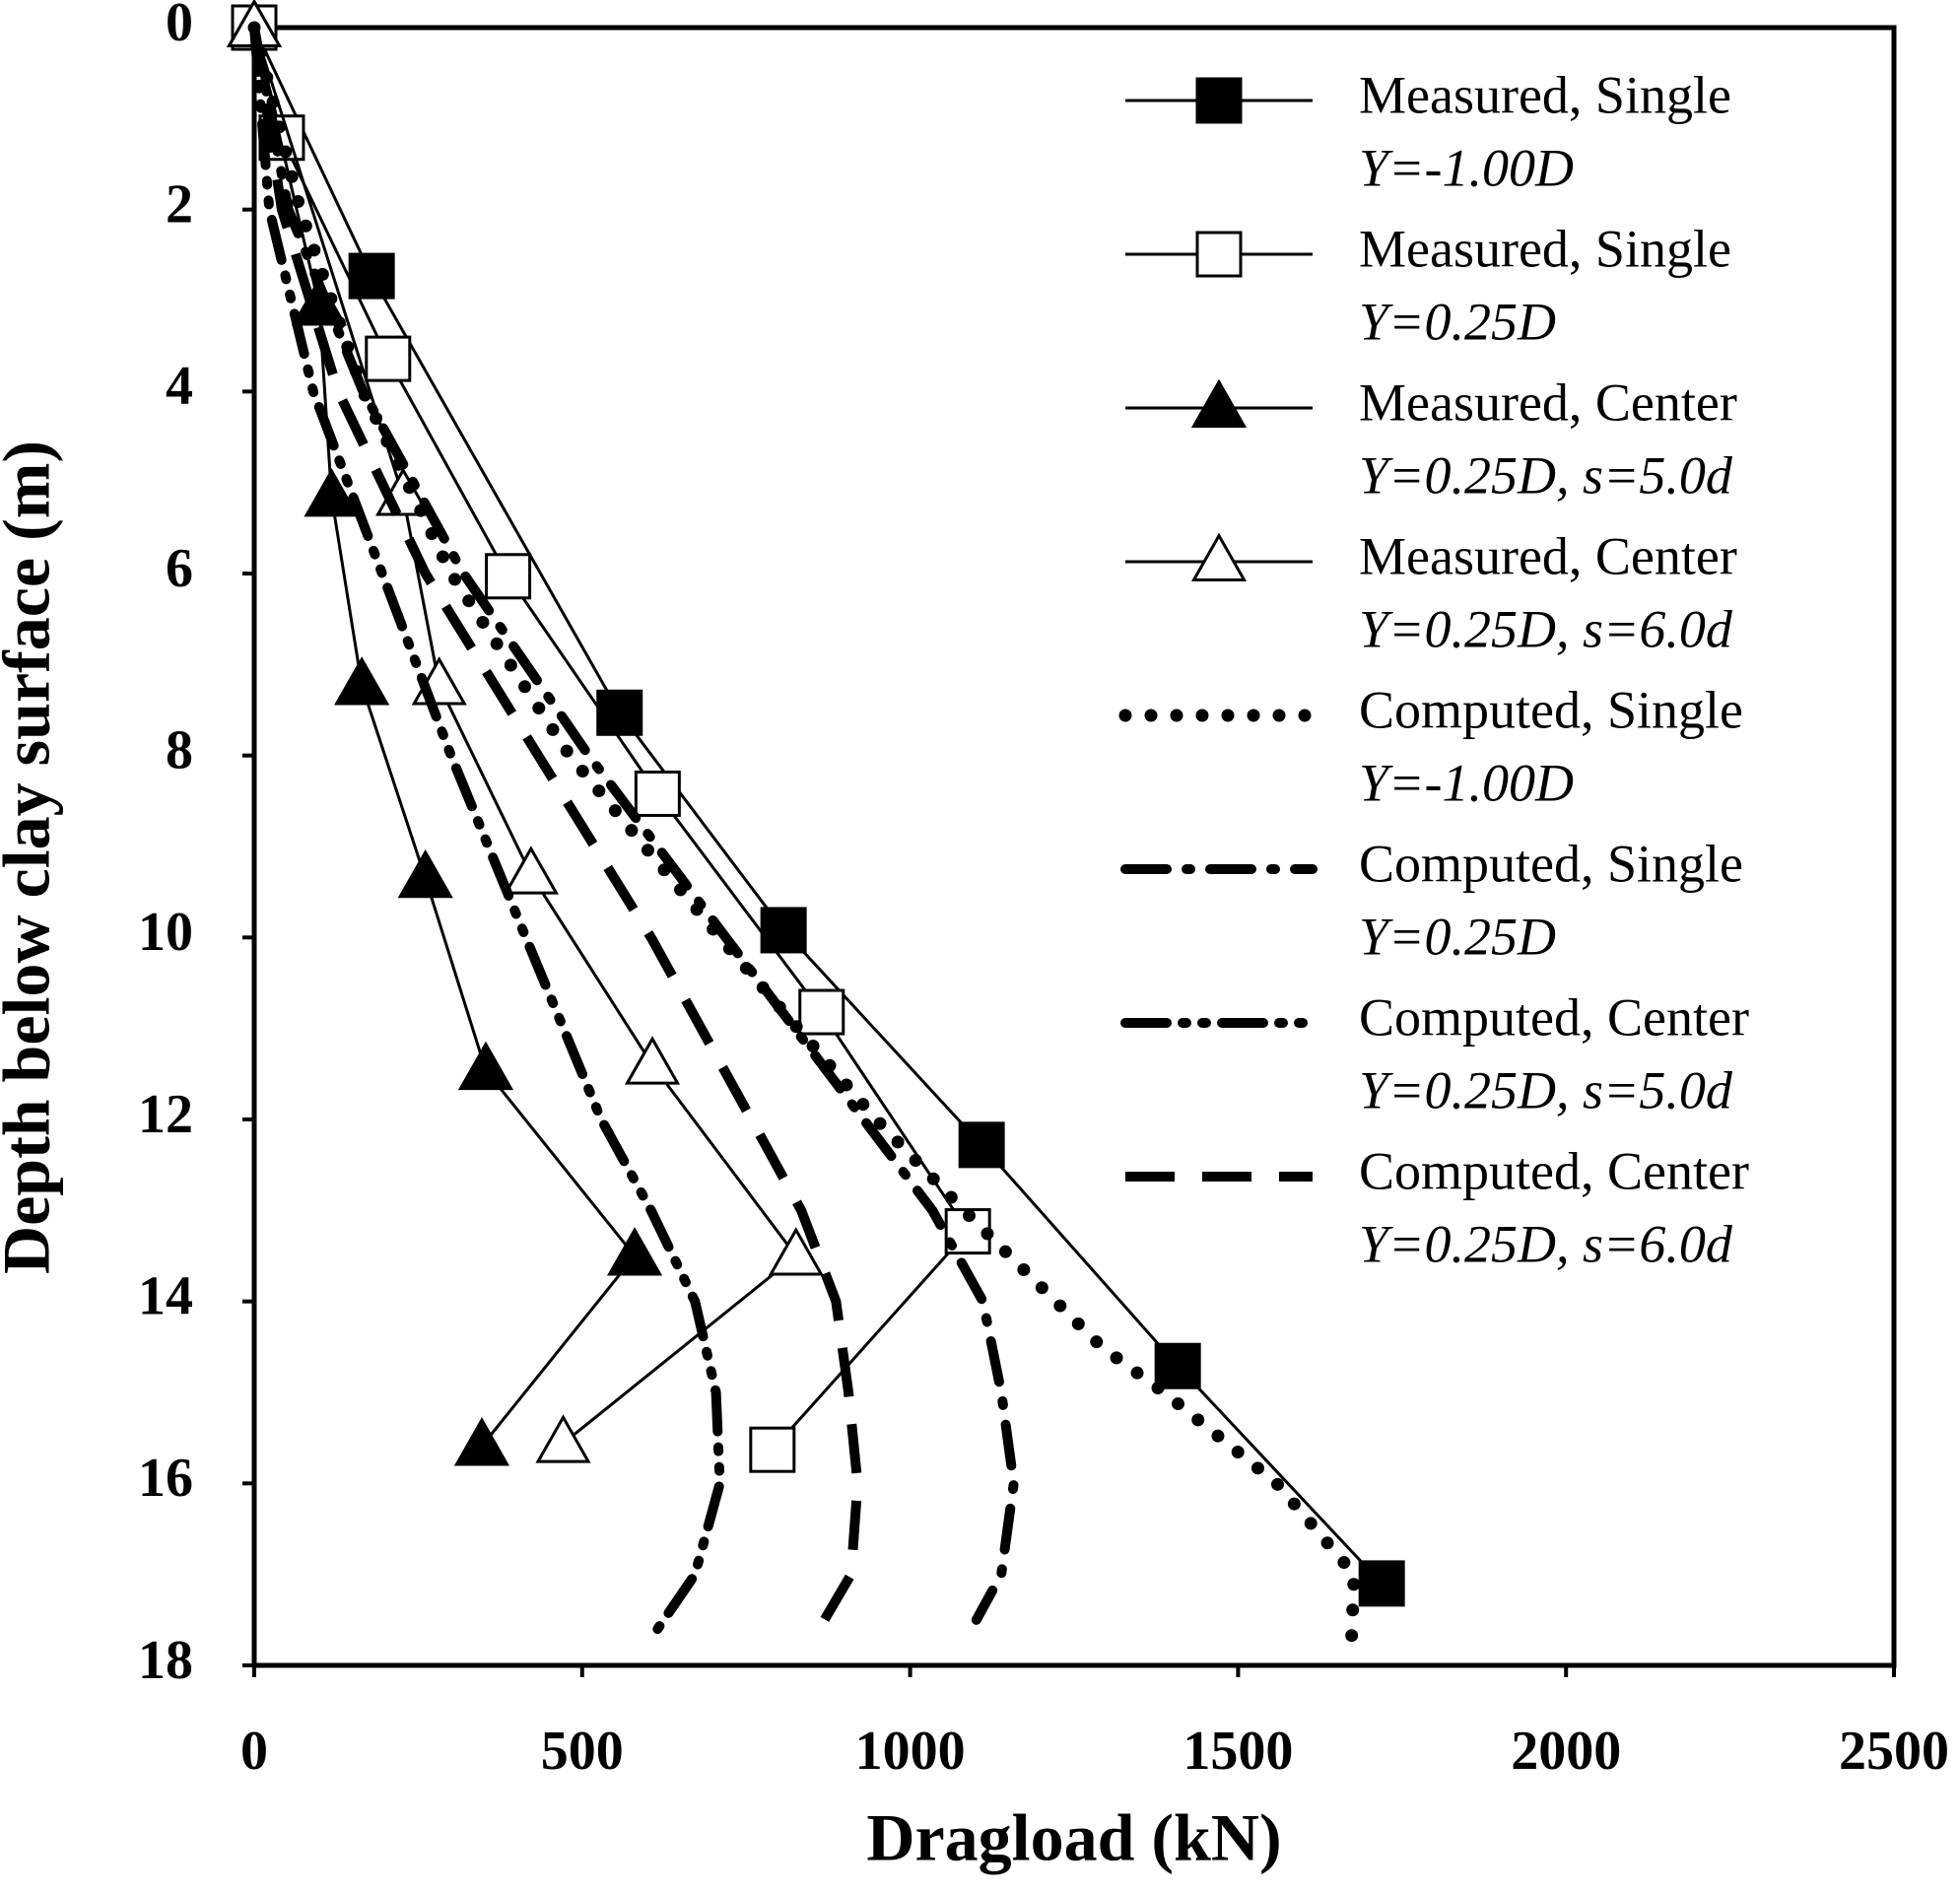 The height and width of the screenshot is (1894, 1960). What do you see at coordinates (1073, 1837) in the screenshot?
I see `x-axis-title: Dragload (kN)` at bounding box center [1073, 1837].